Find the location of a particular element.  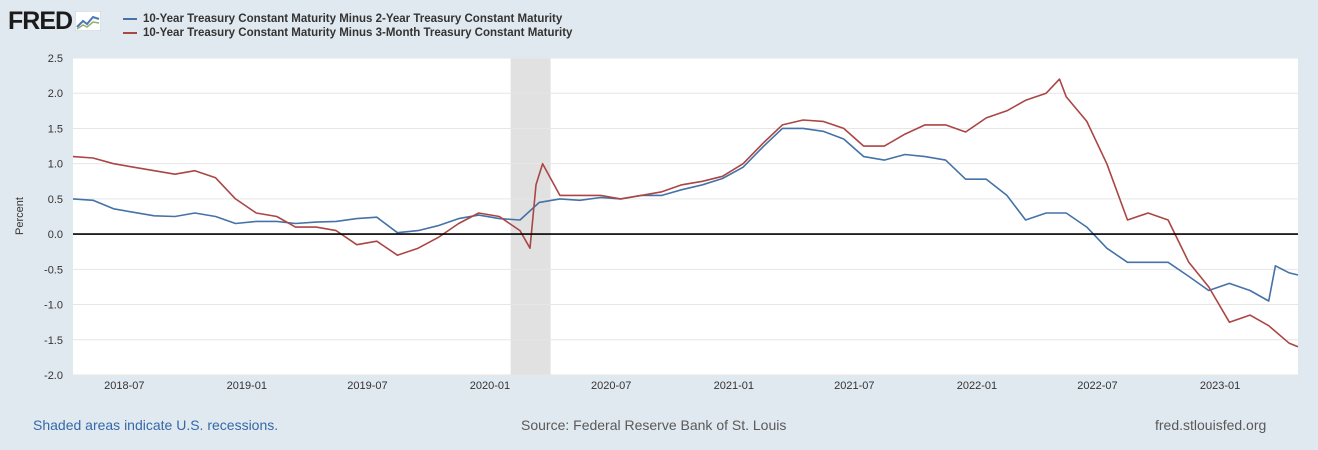

y-axis-title: Percent is located at coordinates (20, 216).